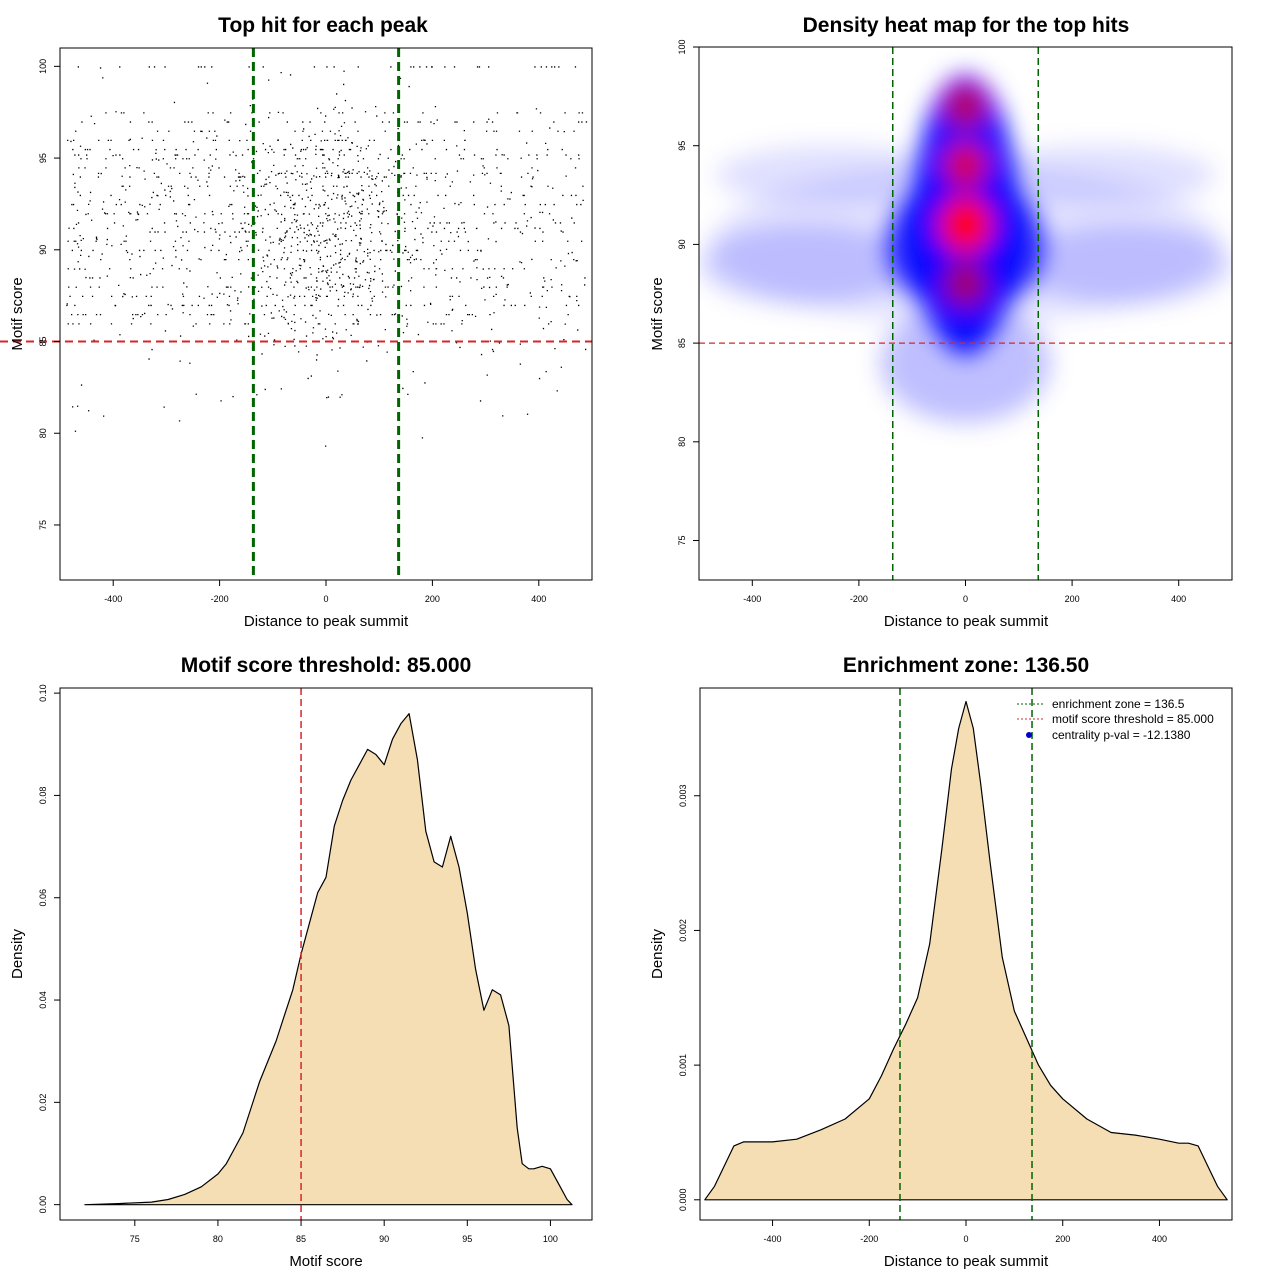 The height and width of the screenshot is (1280, 1280). Describe the element at coordinates (323, 25) in the screenshot. I see `scatter-title: Top hit for each peak` at that location.